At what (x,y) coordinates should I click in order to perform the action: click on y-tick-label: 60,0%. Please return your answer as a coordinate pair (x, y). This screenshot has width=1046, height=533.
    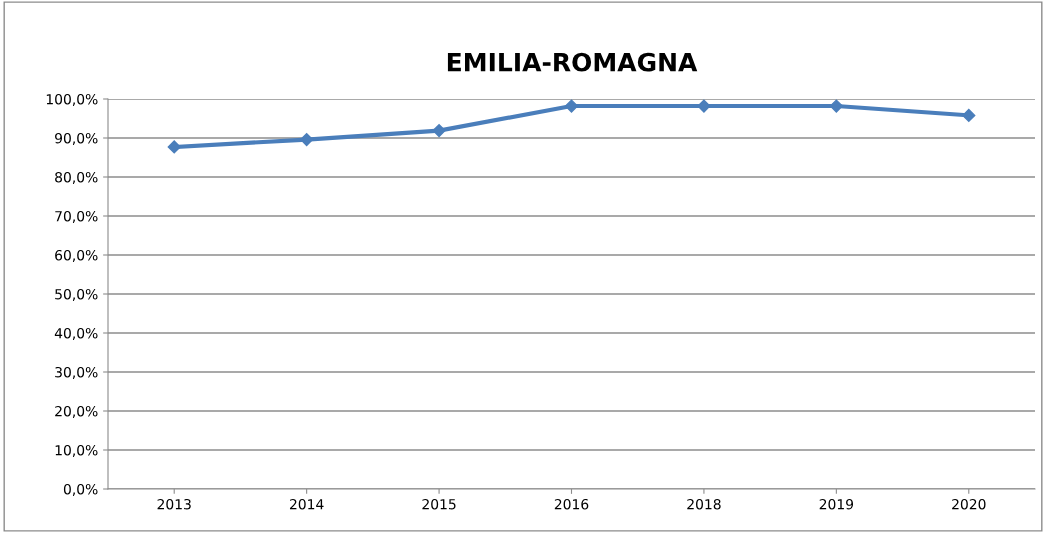
    Looking at the image, I should click on (76, 255).